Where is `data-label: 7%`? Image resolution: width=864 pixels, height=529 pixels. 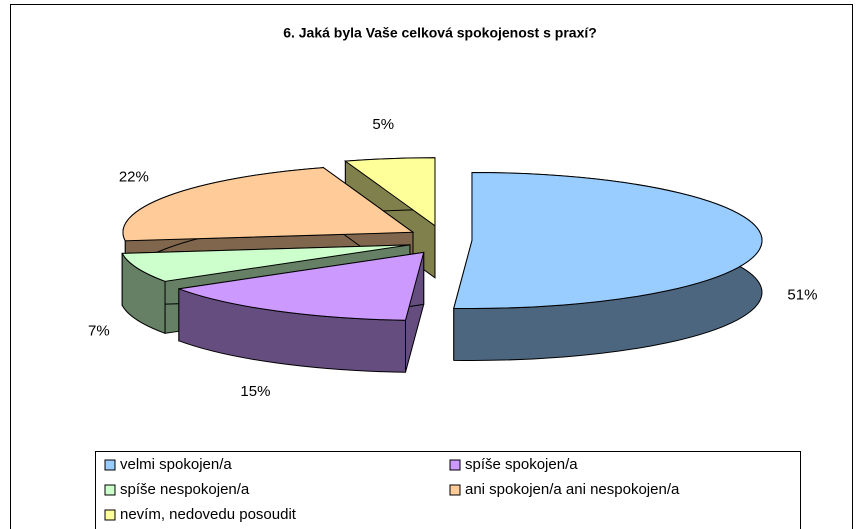 data-label: 7% is located at coordinates (99, 330).